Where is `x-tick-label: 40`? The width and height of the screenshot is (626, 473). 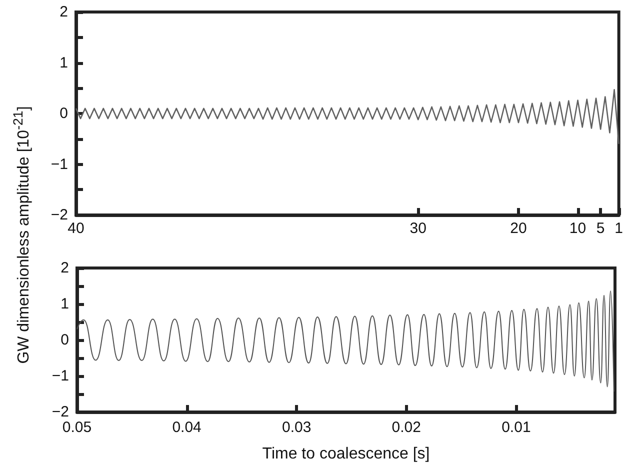 x-tick-label: 40 is located at coordinates (76, 228).